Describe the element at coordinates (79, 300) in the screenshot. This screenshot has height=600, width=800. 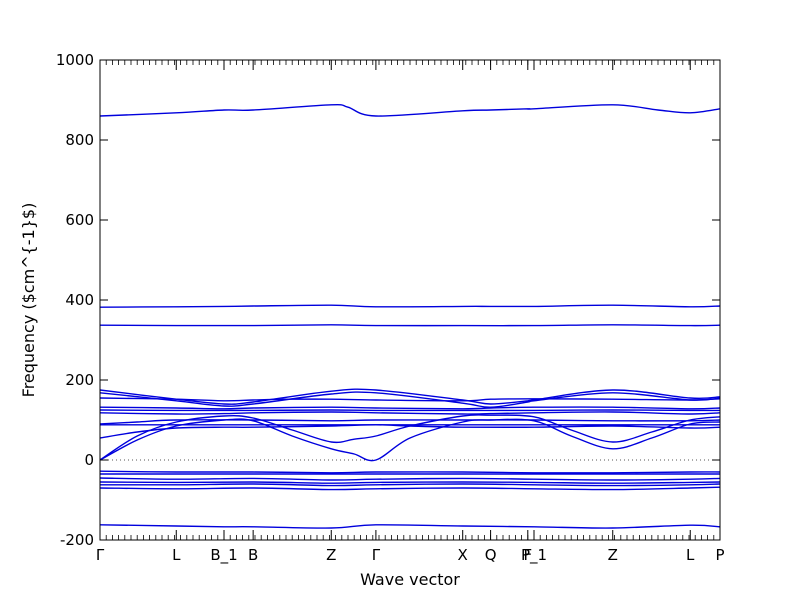
I see `y-tick-label: 400` at that location.